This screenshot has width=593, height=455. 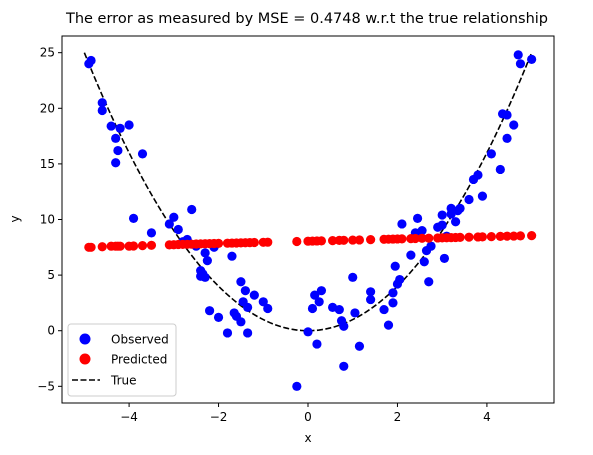 I want to click on x-axis-label: x, so click(x=307, y=438).